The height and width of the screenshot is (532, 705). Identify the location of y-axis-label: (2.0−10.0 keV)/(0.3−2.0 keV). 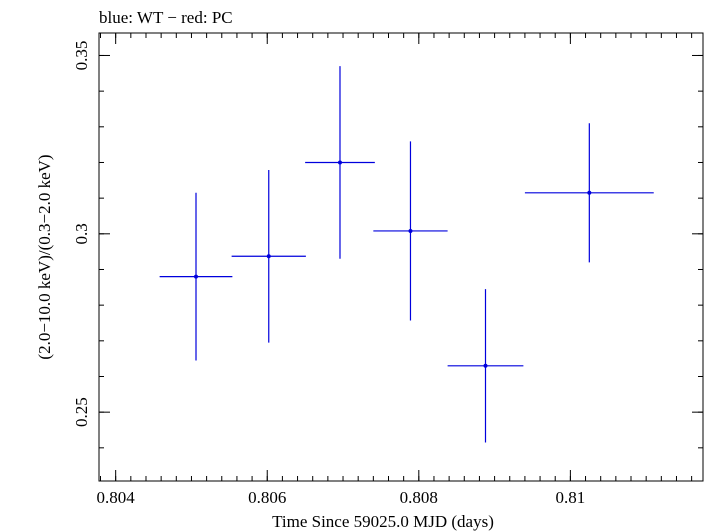
(44, 256).